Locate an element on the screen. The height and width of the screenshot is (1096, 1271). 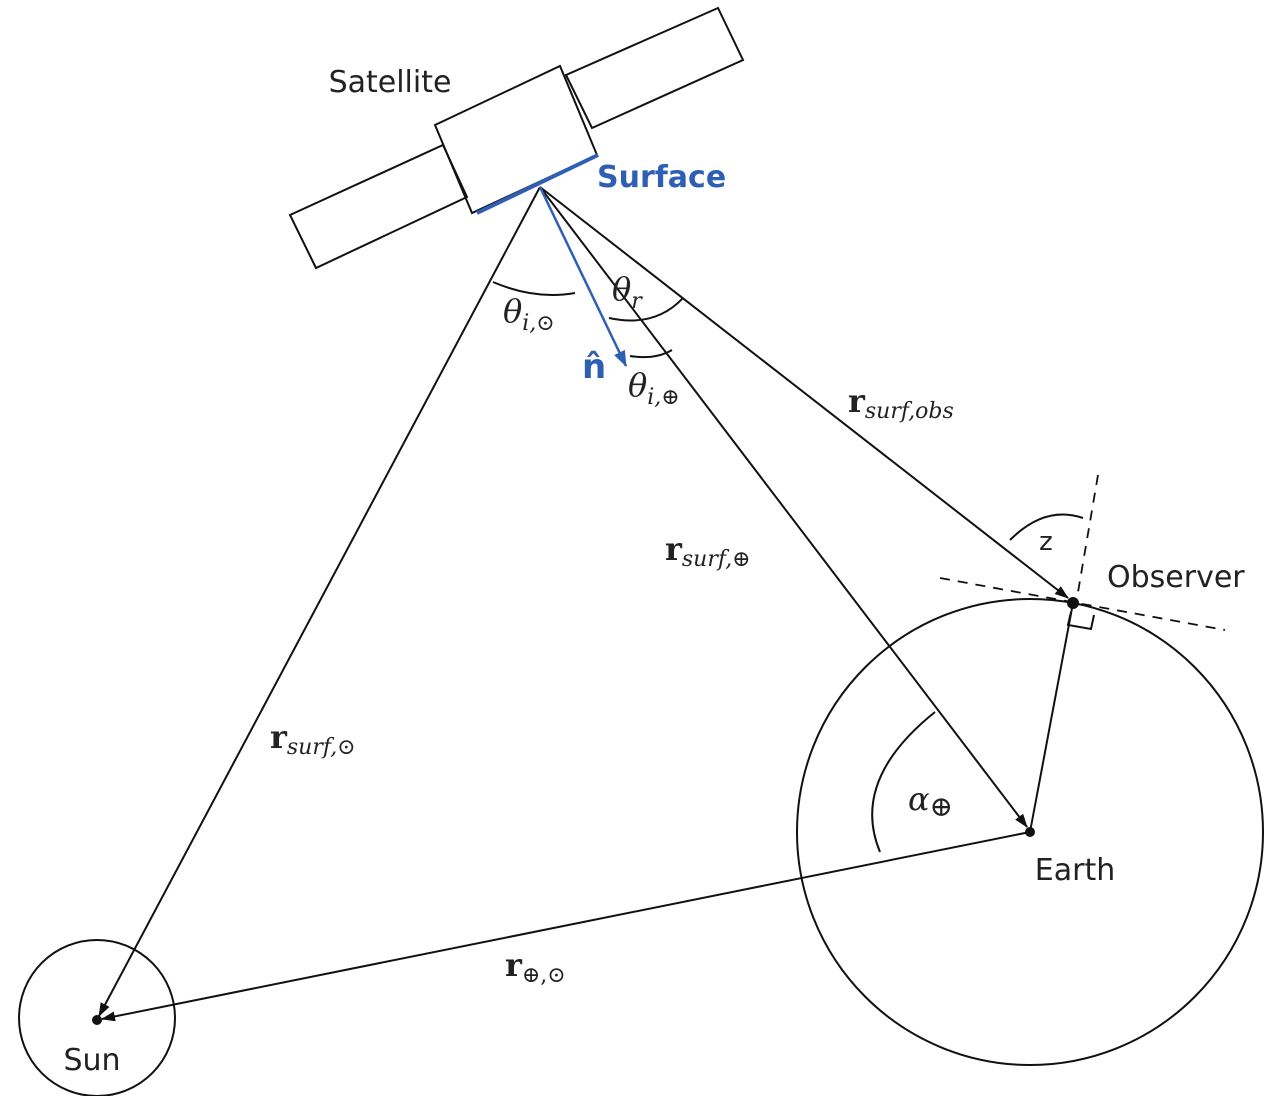
tangent-line is located at coordinates (1082, 604).